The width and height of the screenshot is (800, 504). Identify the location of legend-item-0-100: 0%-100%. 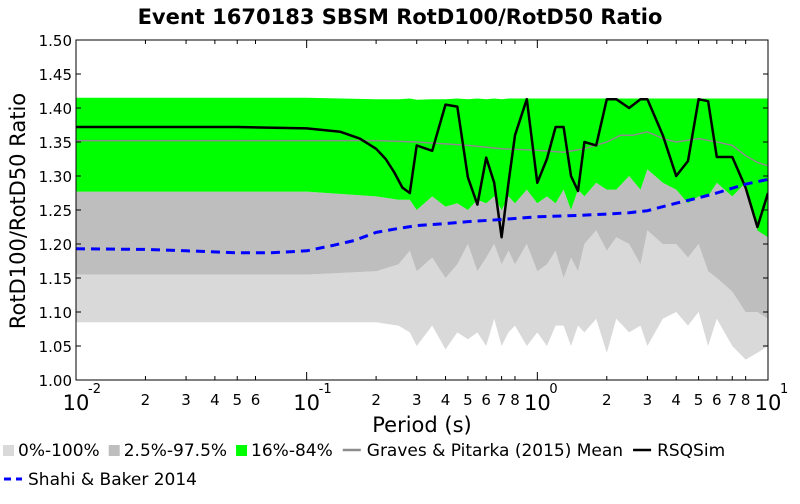
(51, 451).